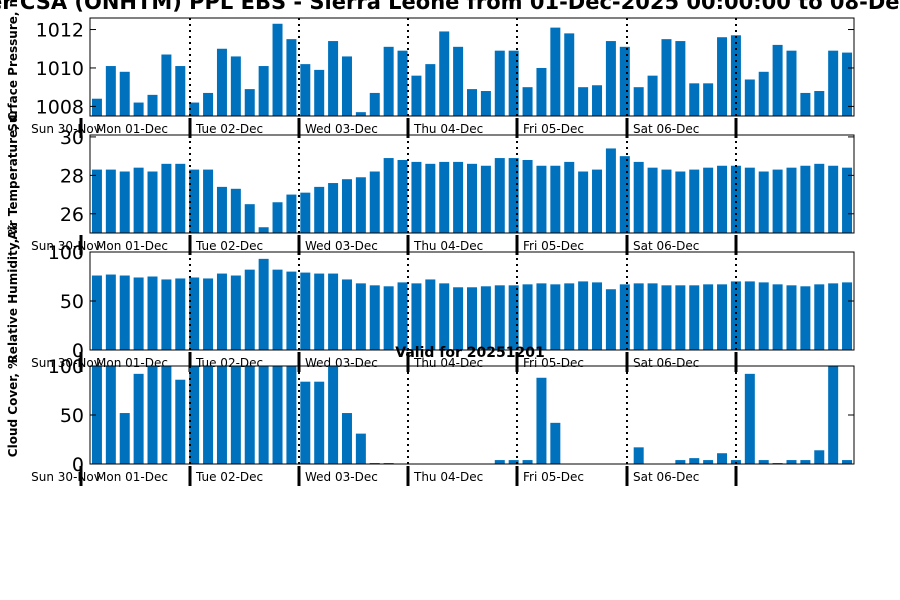  Describe the element at coordinates (66, 129) in the screenshot. I see `start-date-label: Sun 30-Nov` at that location.